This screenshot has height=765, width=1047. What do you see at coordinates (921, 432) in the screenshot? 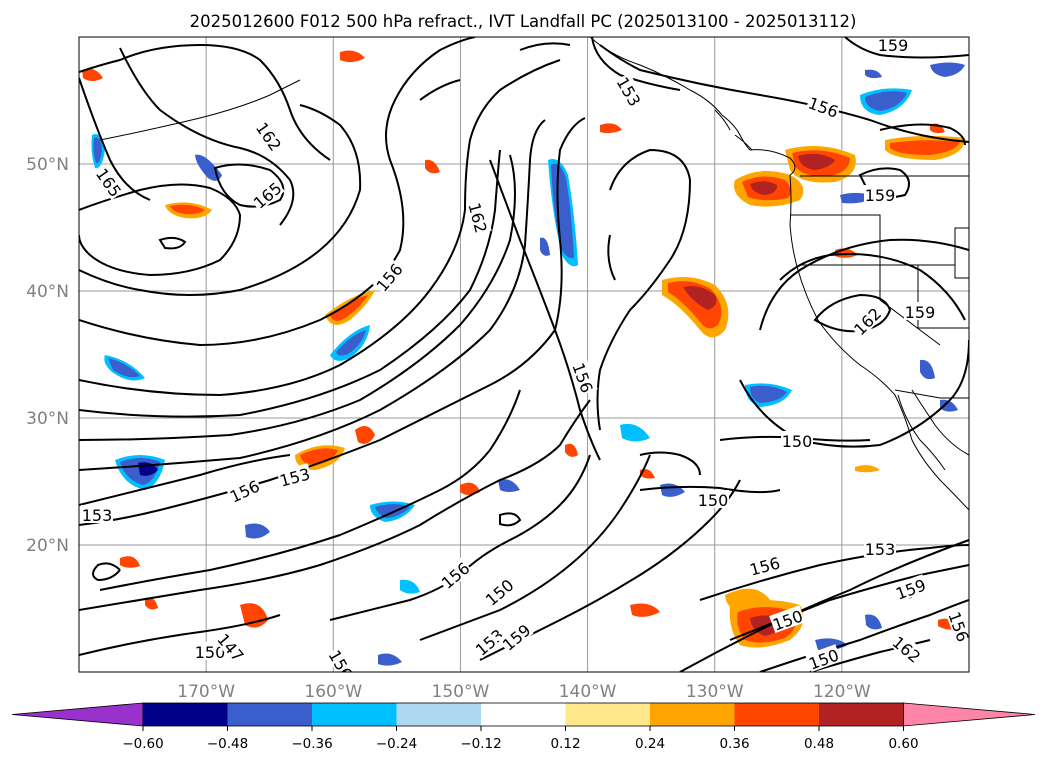
I see `baja` at bounding box center [921, 432].